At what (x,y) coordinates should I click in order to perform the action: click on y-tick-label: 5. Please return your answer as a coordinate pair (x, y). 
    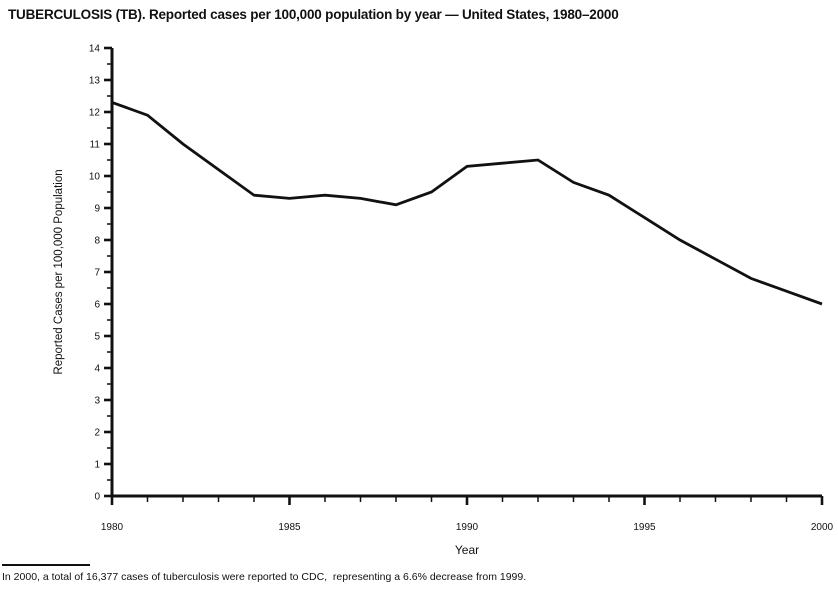
    Looking at the image, I should click on (97, 337).